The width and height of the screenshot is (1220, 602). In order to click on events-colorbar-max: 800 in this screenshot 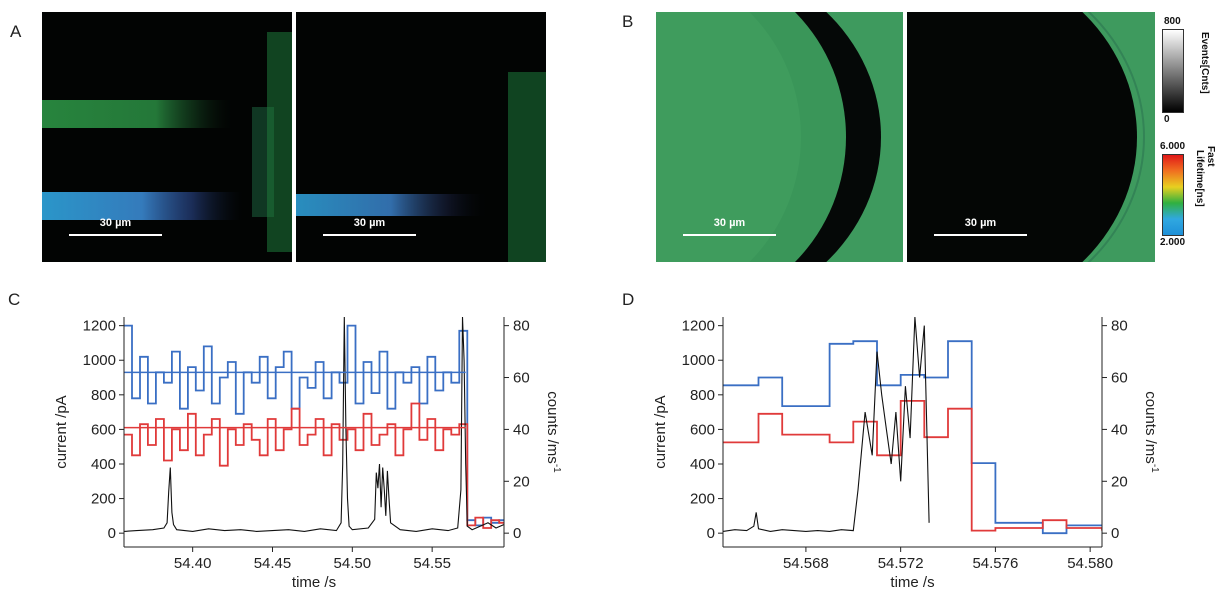, I will do `click(1172, 21)`.